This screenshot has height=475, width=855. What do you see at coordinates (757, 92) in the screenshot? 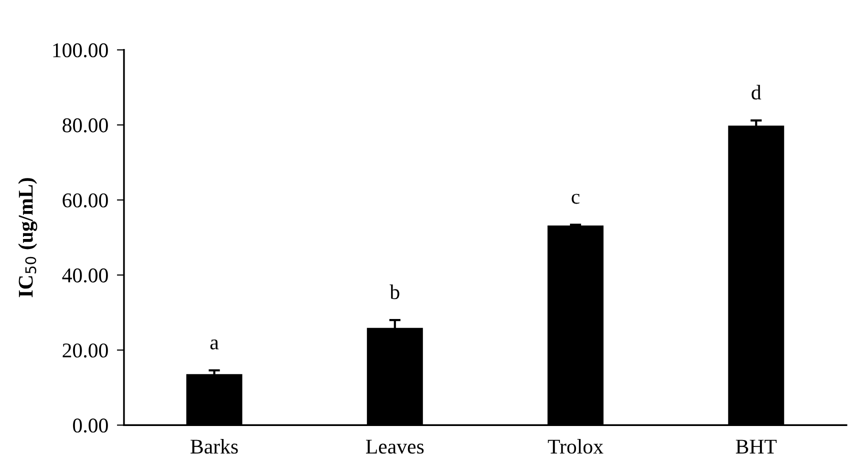
I see `data-label: d` at bounding box center [757, 92].